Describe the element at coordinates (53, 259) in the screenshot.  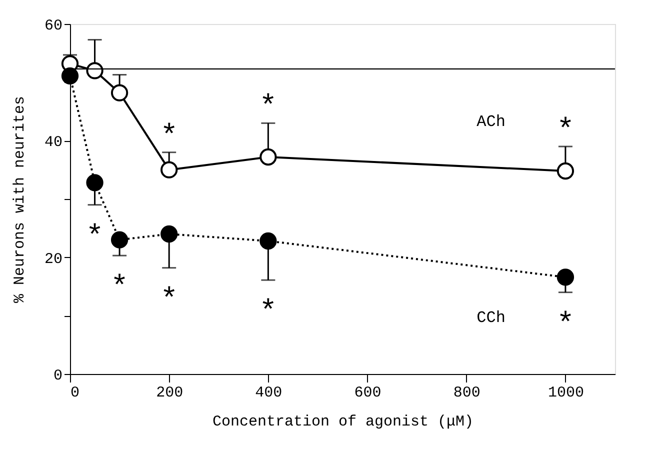
I see `y-tick-label: 20` at that location.